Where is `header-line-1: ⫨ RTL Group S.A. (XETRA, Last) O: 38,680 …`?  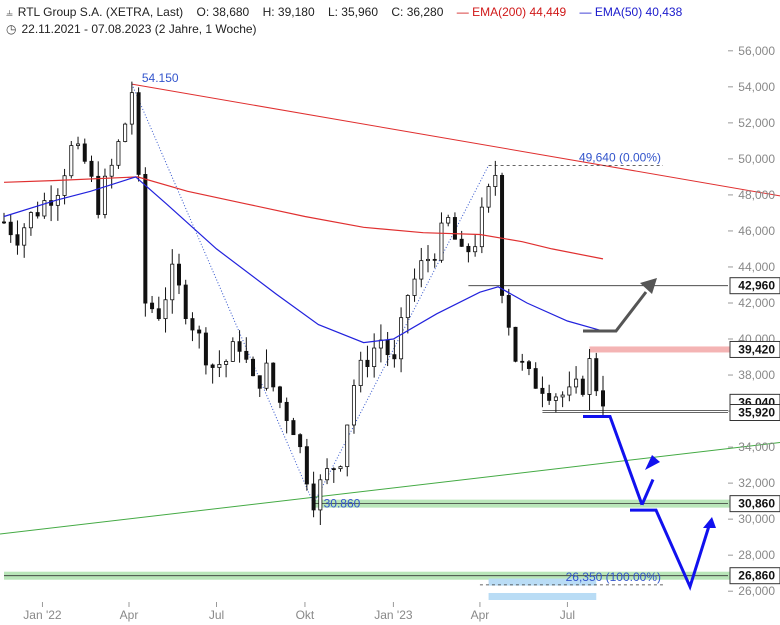
header-line-1: ⫨ RTL Group S.A. (XETRA, Last) O: 38,680 … is located at coordinates (344, 12).